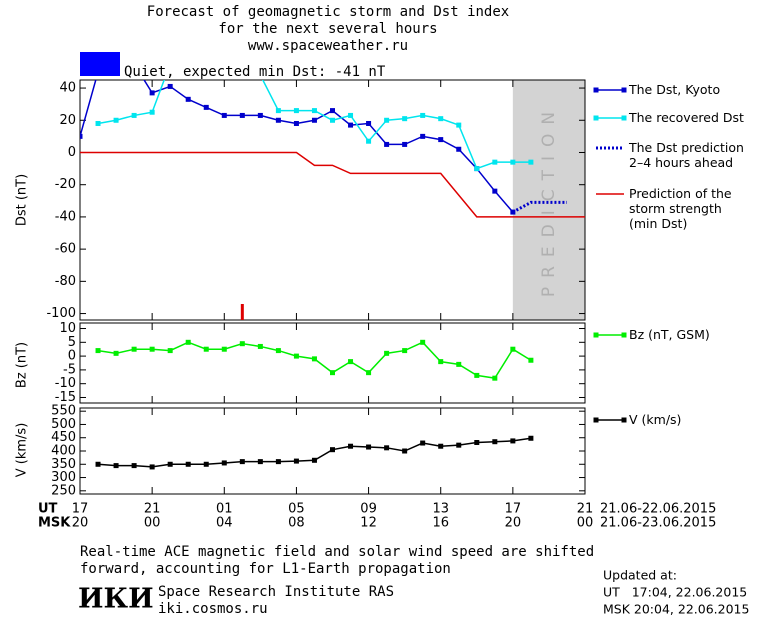 The image size is (760, 620). What do you see at coordinates (63, 451) in the screenshot?
I see `y-tick-label: 400` at bounding box center [63, 451].